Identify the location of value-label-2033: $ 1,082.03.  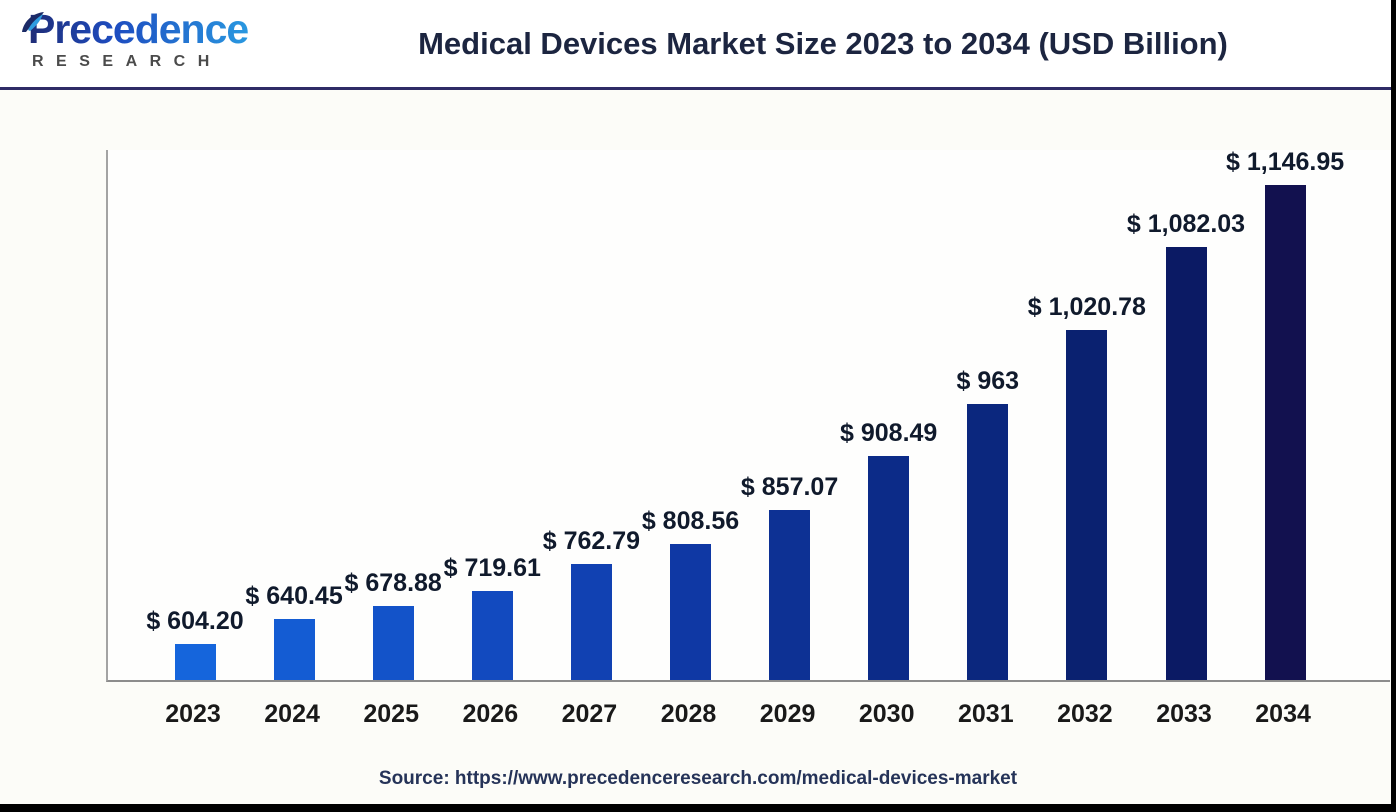
(1186, 224).